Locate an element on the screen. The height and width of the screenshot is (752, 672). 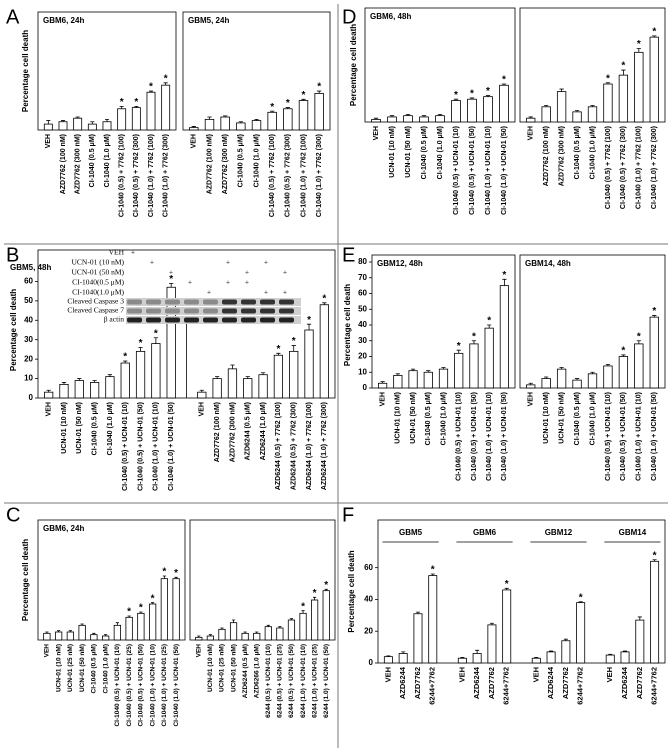
y-tick-label: 0 is located at coordinates (31, 397).